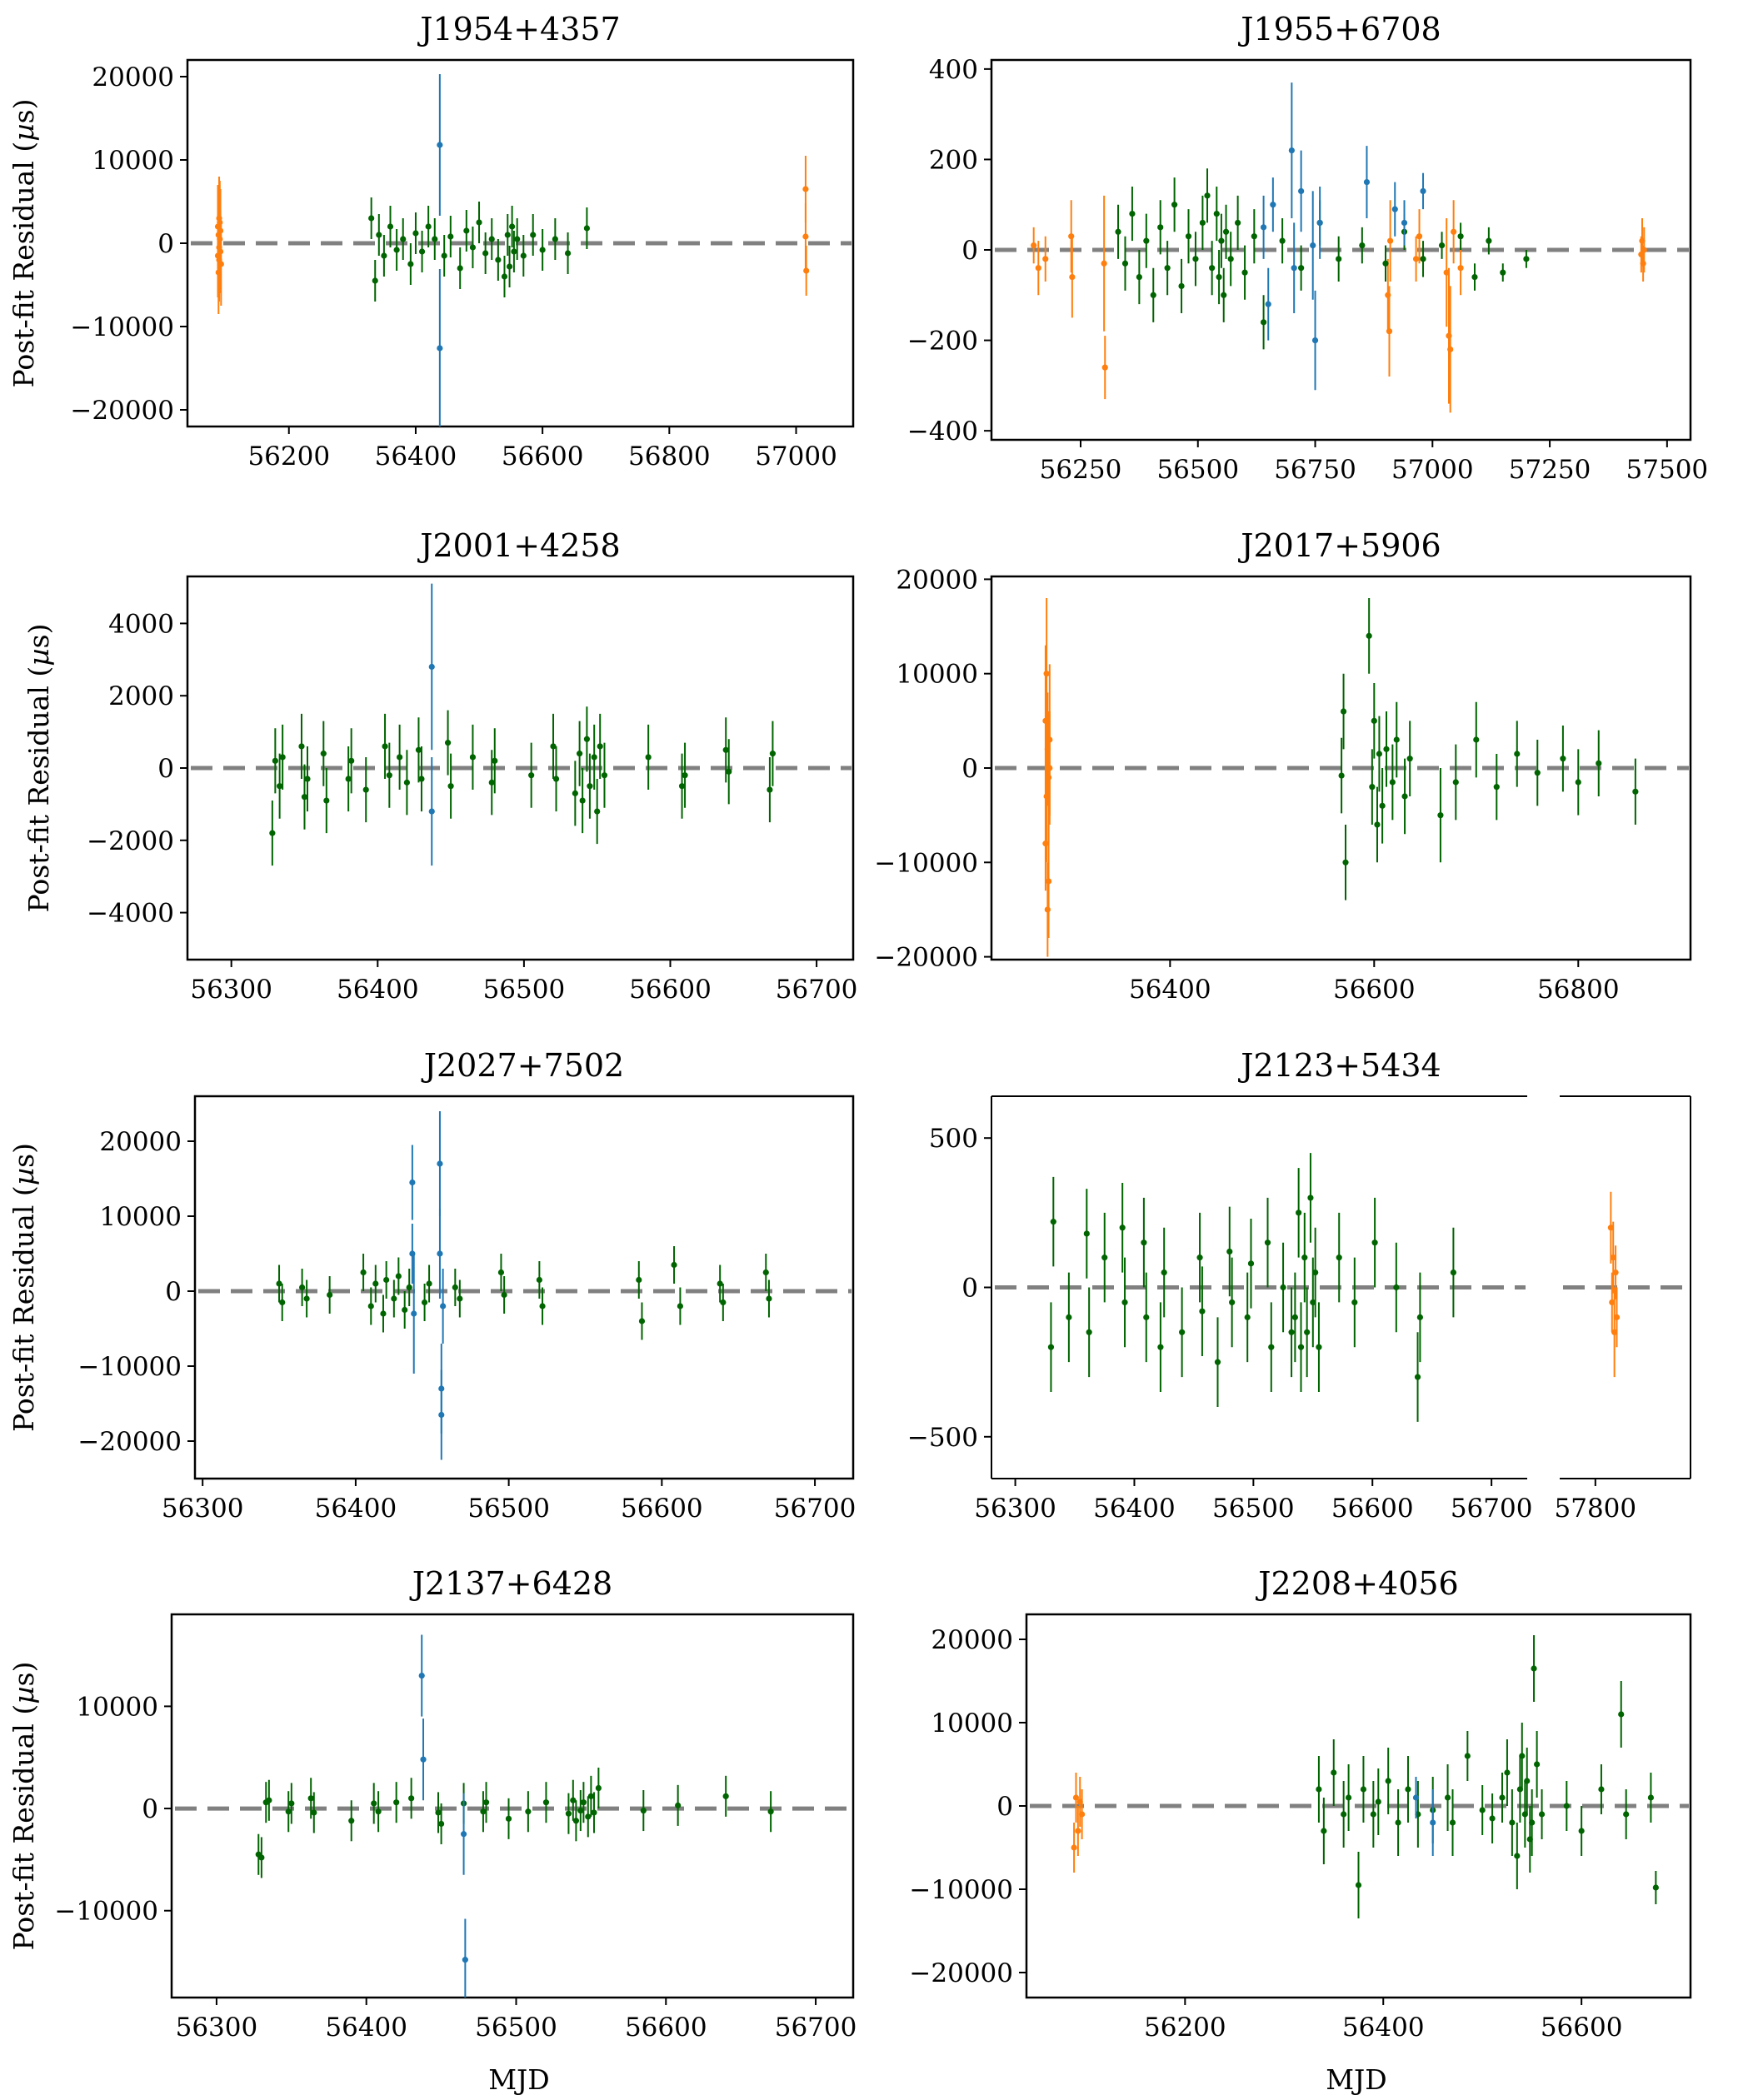  I want to click on y-tick-label: −20000, so click(122, 411).